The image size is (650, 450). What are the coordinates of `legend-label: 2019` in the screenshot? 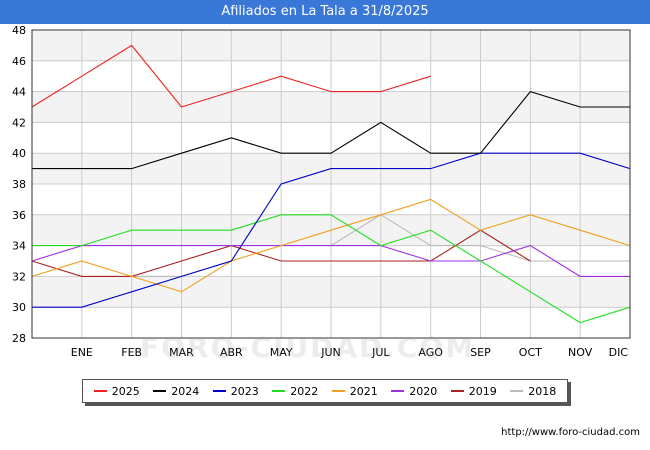 It's located at (482, 391).